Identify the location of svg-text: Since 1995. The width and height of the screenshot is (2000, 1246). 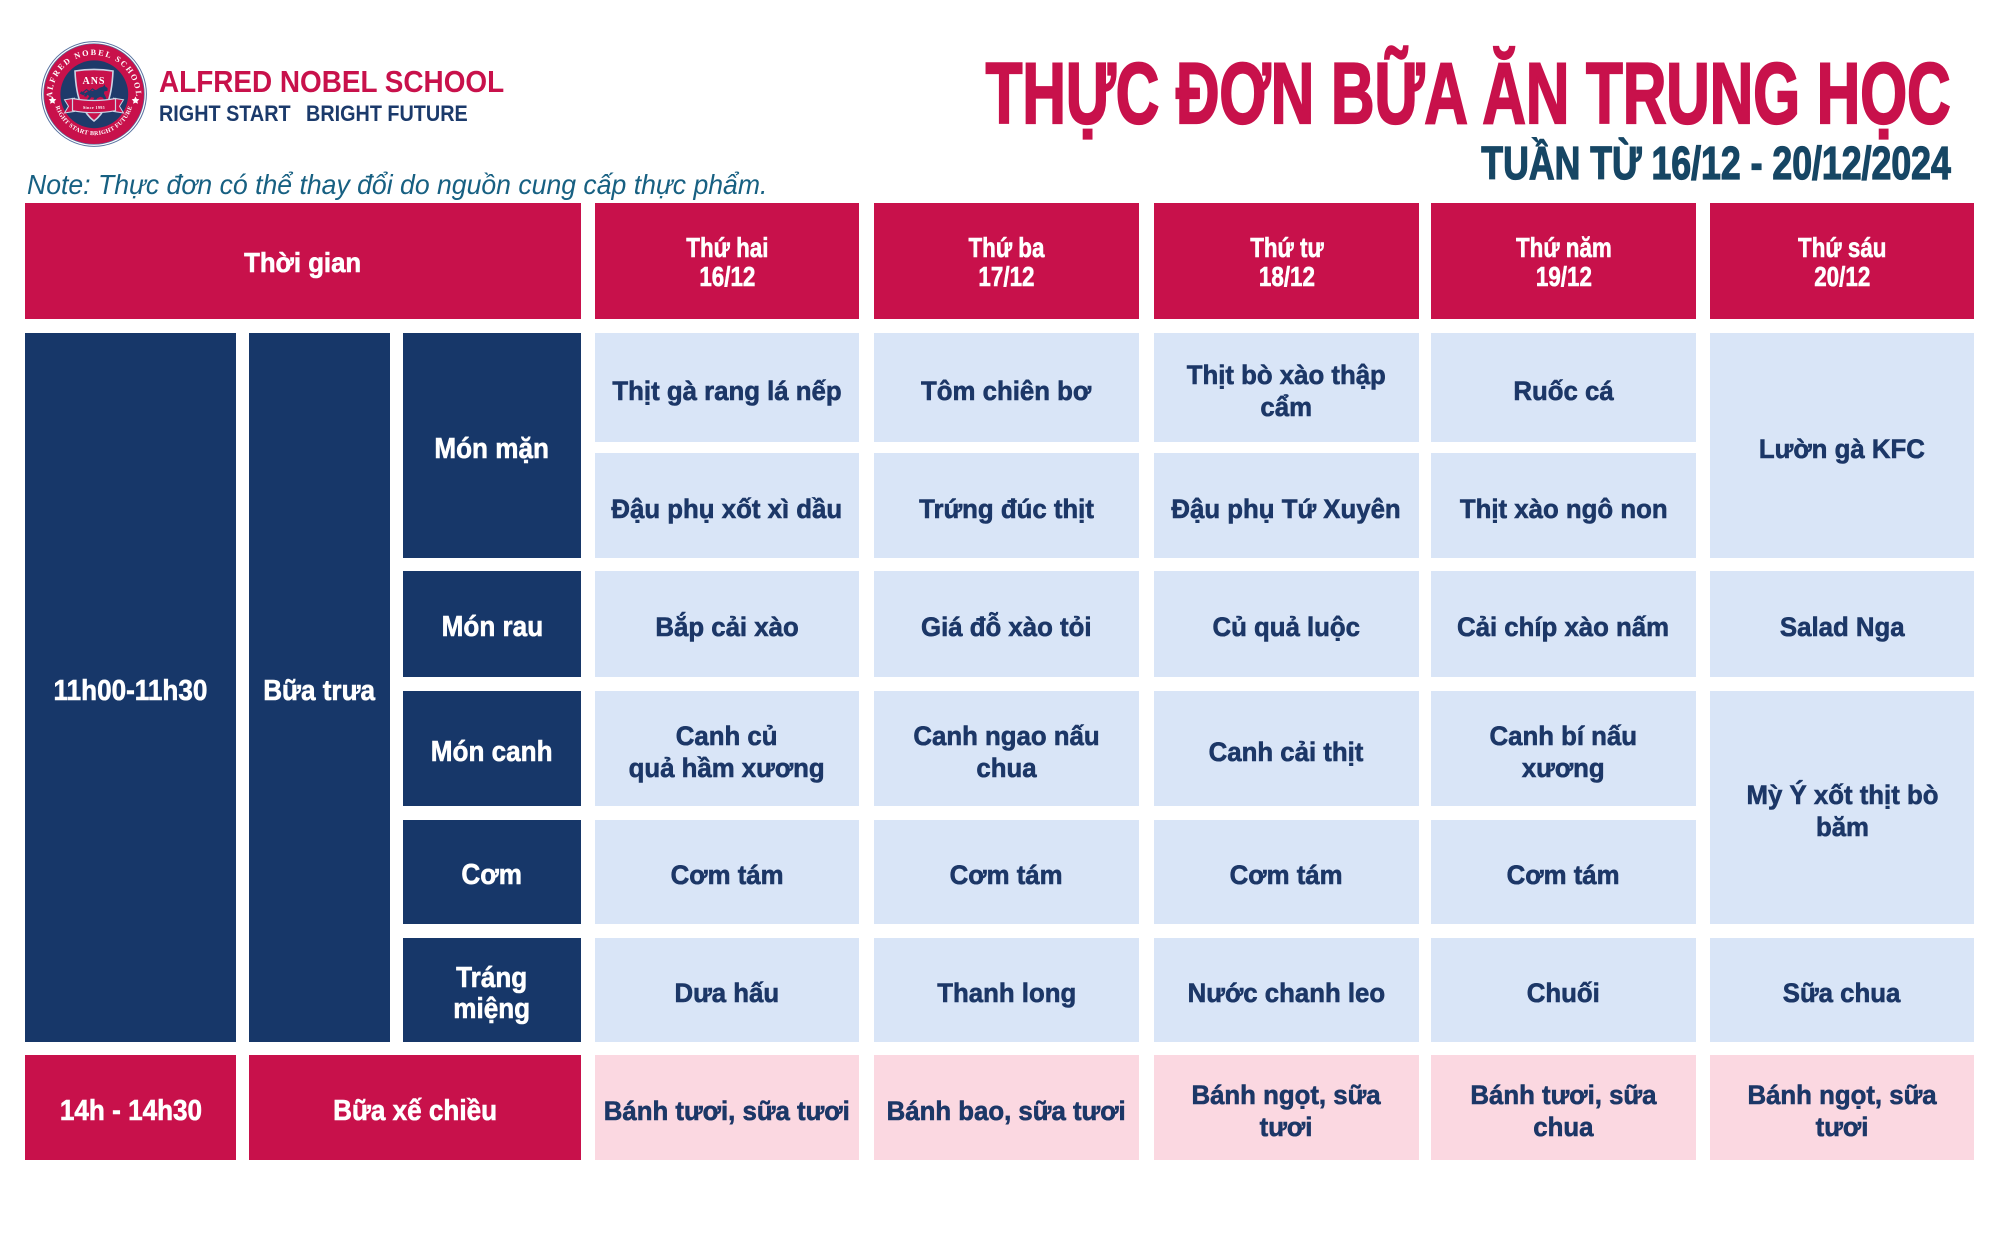
(94, 107).